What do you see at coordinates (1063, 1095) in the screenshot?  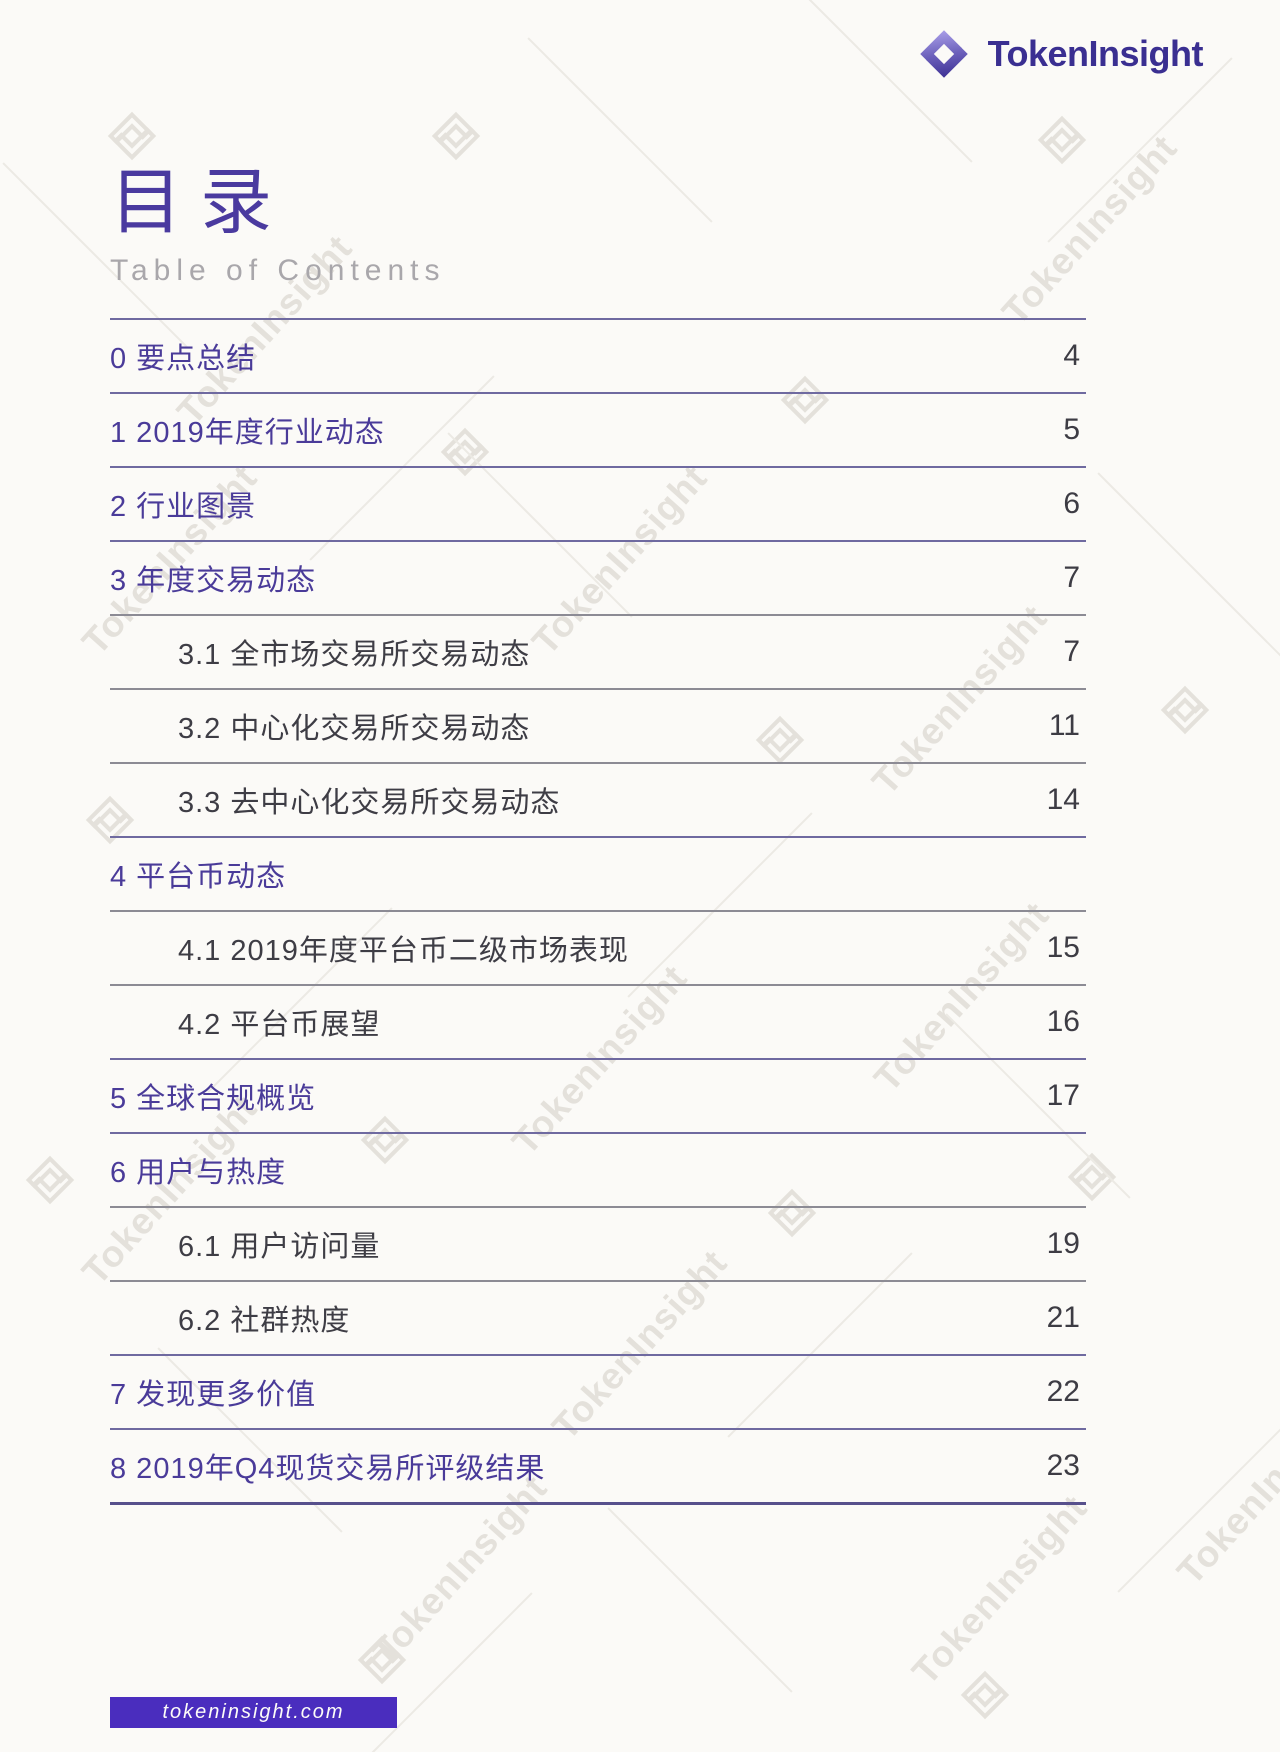 I see `toc-item-page: 17` at bounding box center [1063, 1095].